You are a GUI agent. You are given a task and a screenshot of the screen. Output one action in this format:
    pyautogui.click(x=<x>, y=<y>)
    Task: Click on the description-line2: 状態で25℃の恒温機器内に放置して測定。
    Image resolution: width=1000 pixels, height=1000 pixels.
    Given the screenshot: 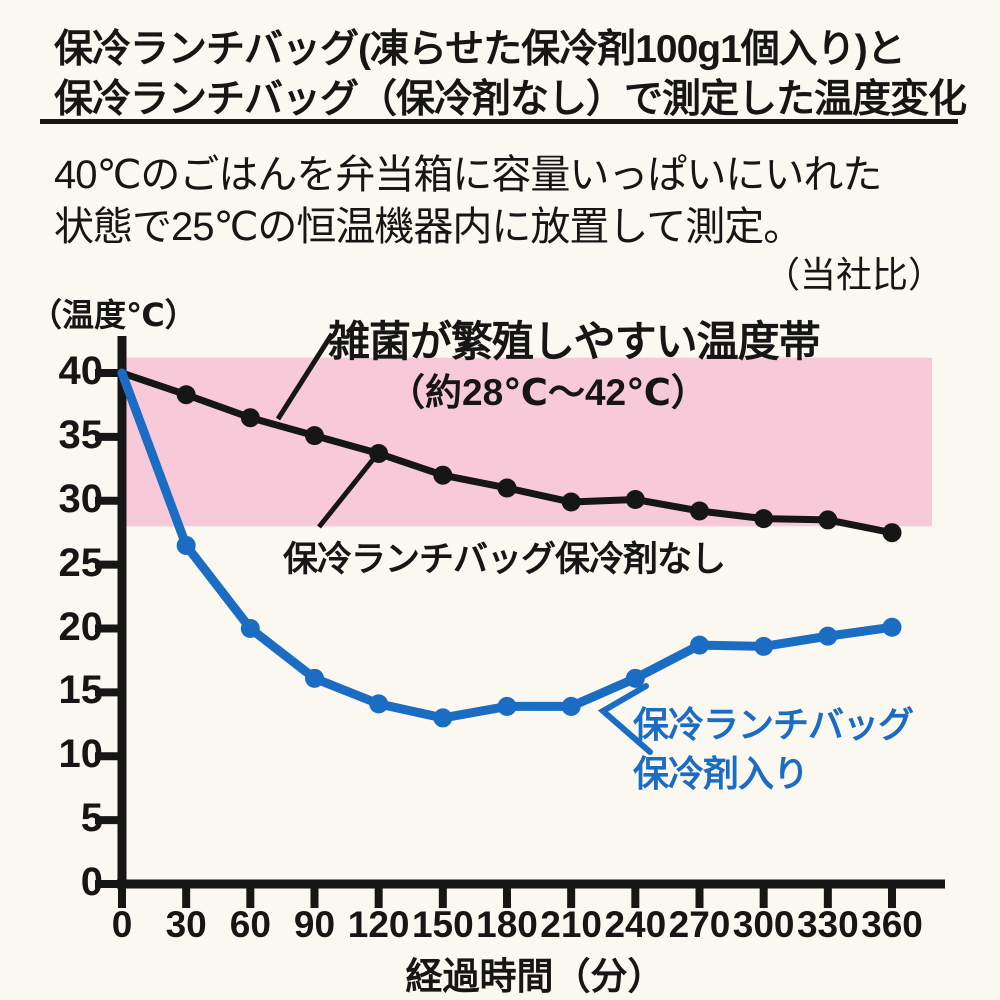 What is the action you would take?
    pyautogui.click(x=428, y=227)
    